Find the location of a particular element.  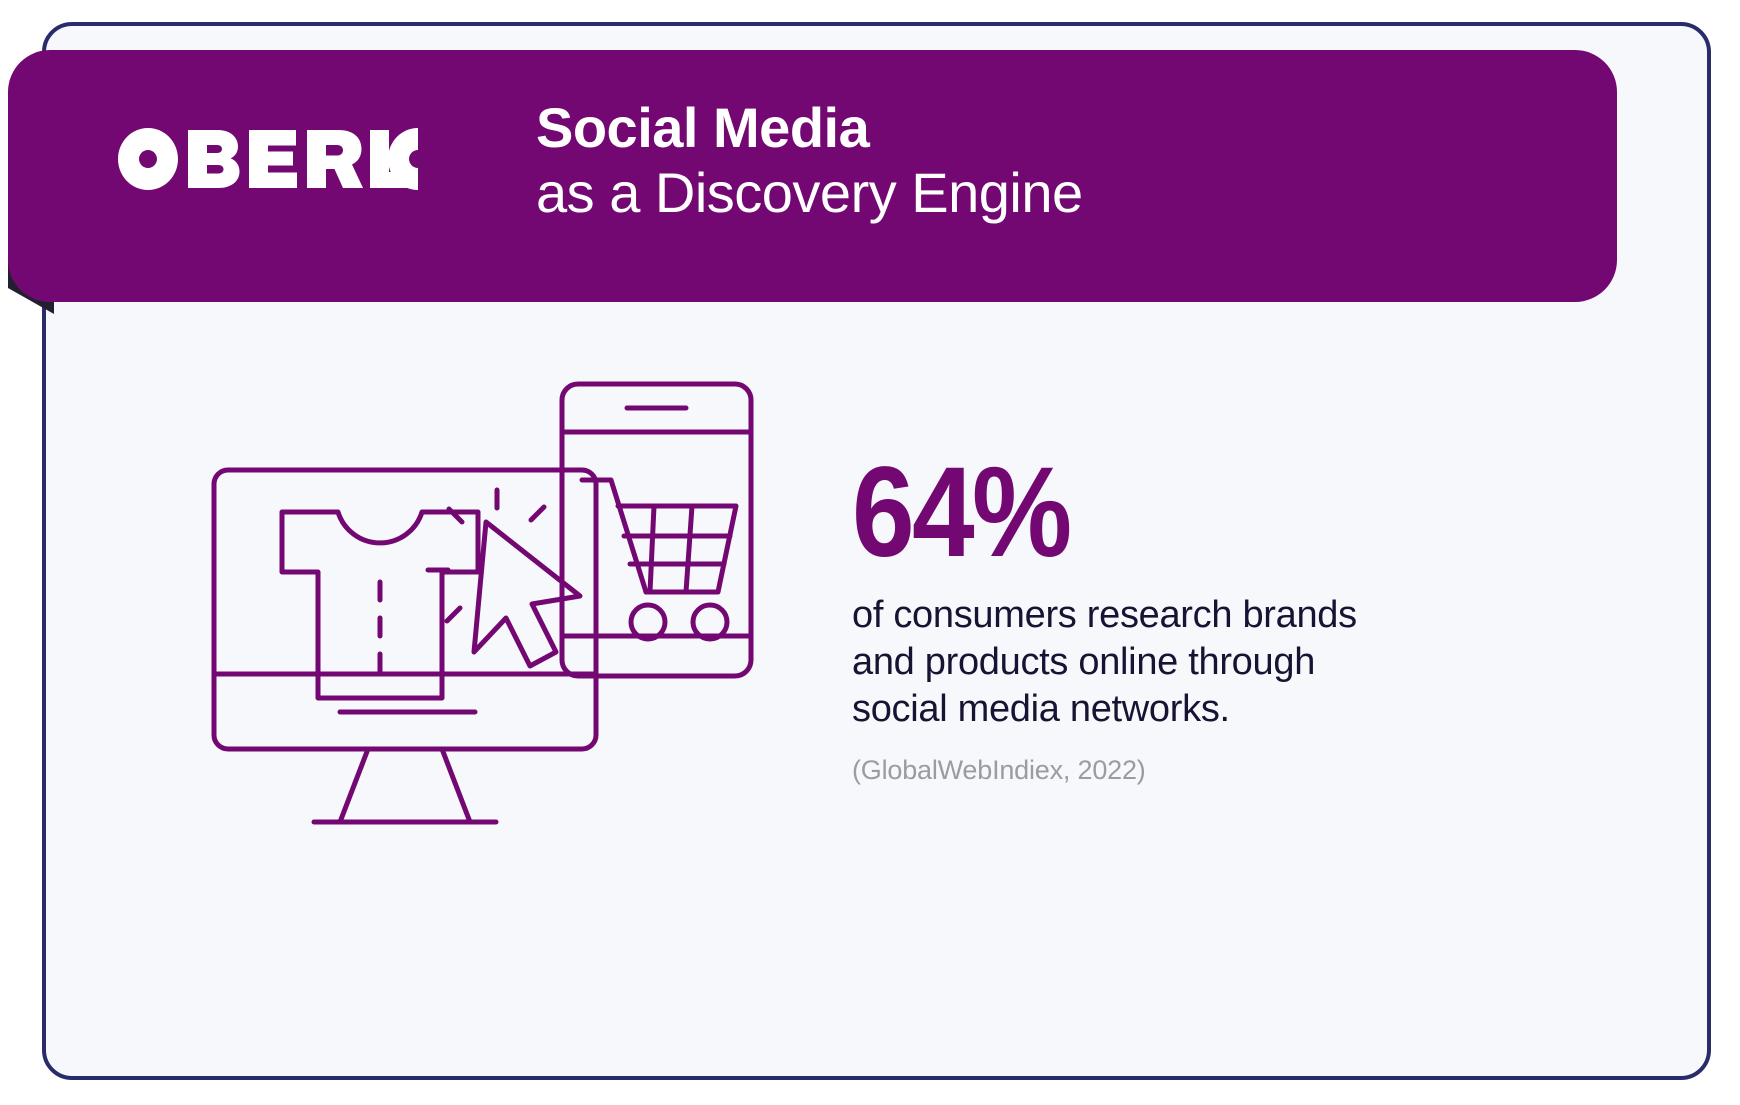

oberlo-logo is located at coordinates (268, 159).